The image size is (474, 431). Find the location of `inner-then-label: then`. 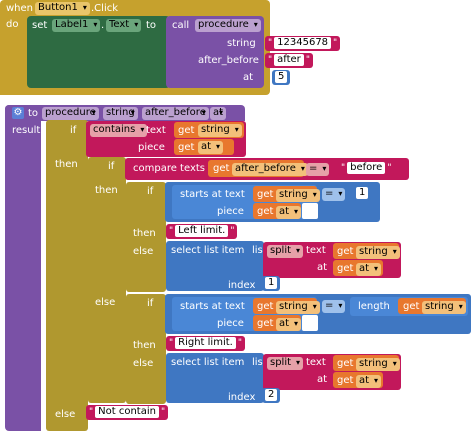

inner-then-label: then is located at coordinates (106, 190).